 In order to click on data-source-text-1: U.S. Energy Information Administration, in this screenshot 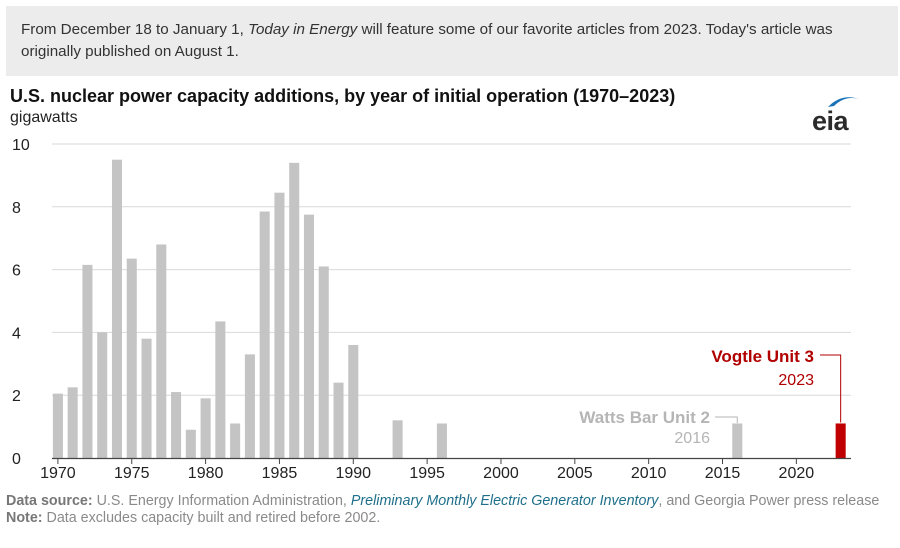, I will do `click(221, 501)`.